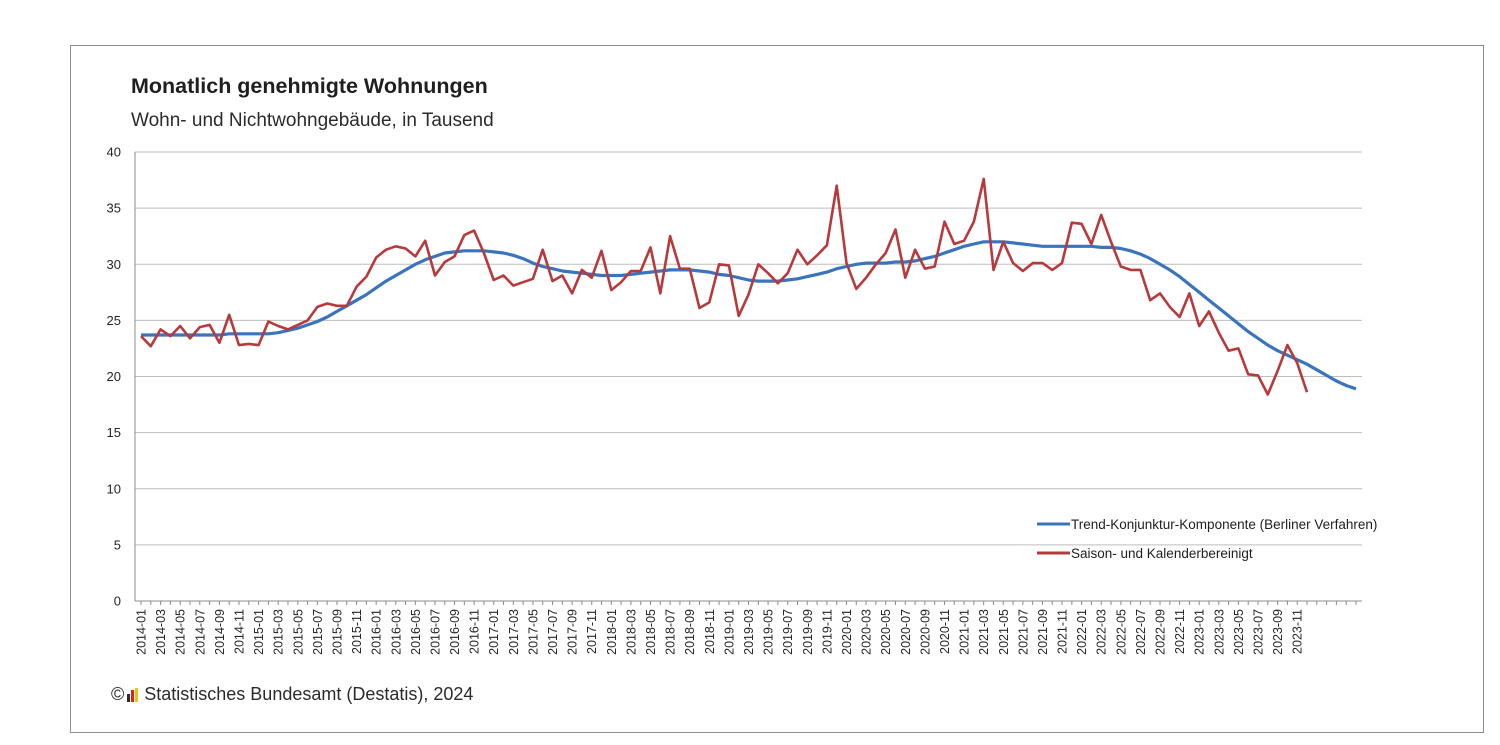 This screenshot has width=1500, height=745. Describe the element at coordinates (435, 632) in the screenshot. I see `x-tick-label: 2016-07` at that location.